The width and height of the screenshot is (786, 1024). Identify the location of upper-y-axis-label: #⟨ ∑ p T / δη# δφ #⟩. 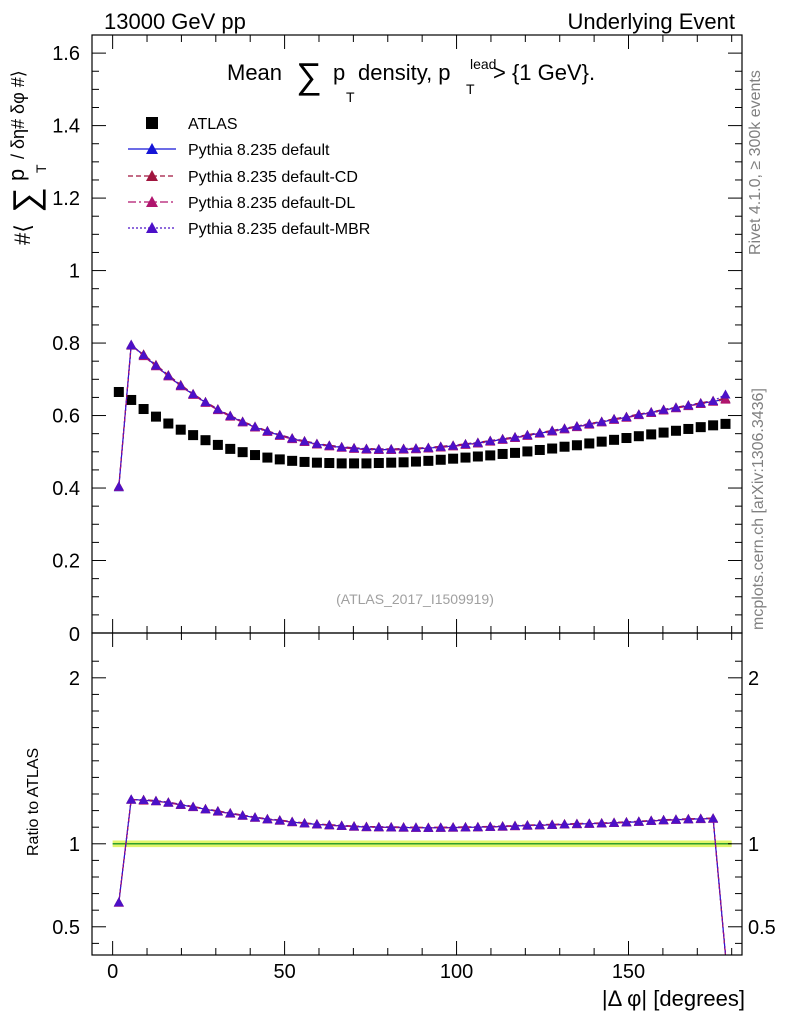
(26, 157).